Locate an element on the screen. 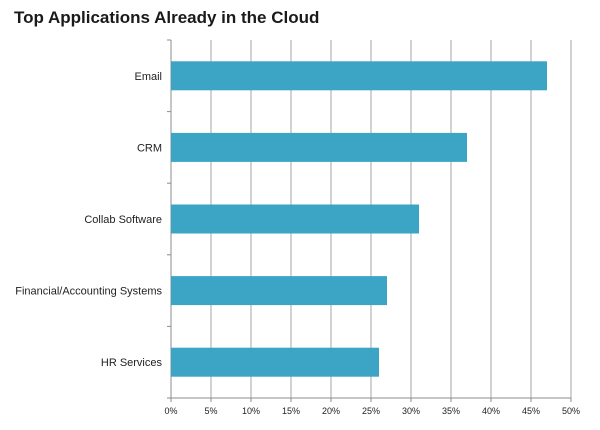  x-tick-label: 40% is located at coordinates (491, 411).